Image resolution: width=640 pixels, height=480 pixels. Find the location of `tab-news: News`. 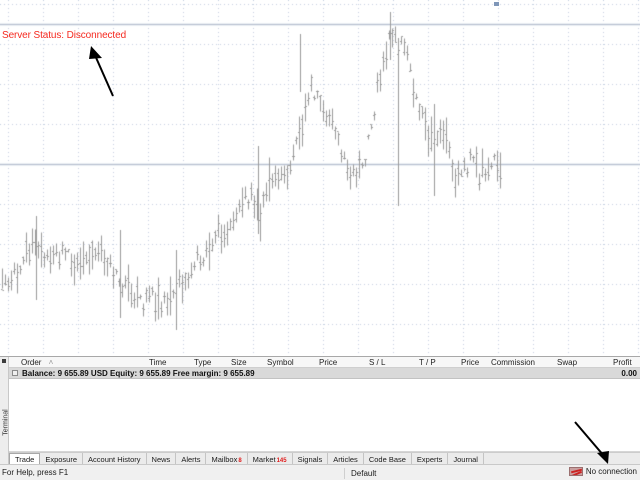

tab-news: News is located at coordinates (161, 459).